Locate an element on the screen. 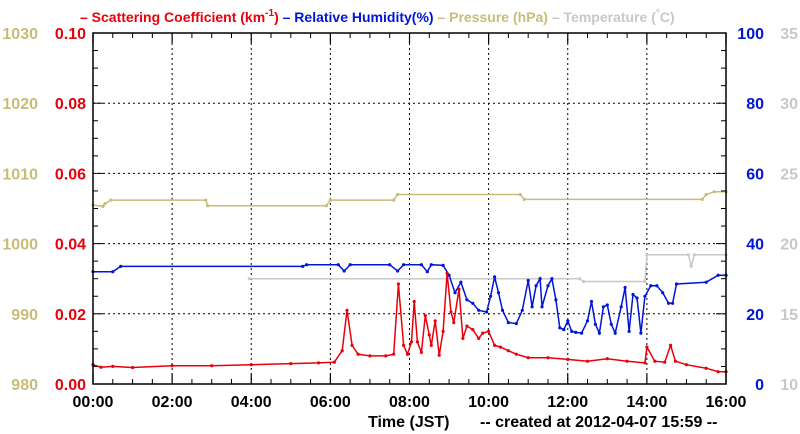 This screenshot has width=800, height=434. humidity-tick-label: 40 is located at coordinates (755, 245).